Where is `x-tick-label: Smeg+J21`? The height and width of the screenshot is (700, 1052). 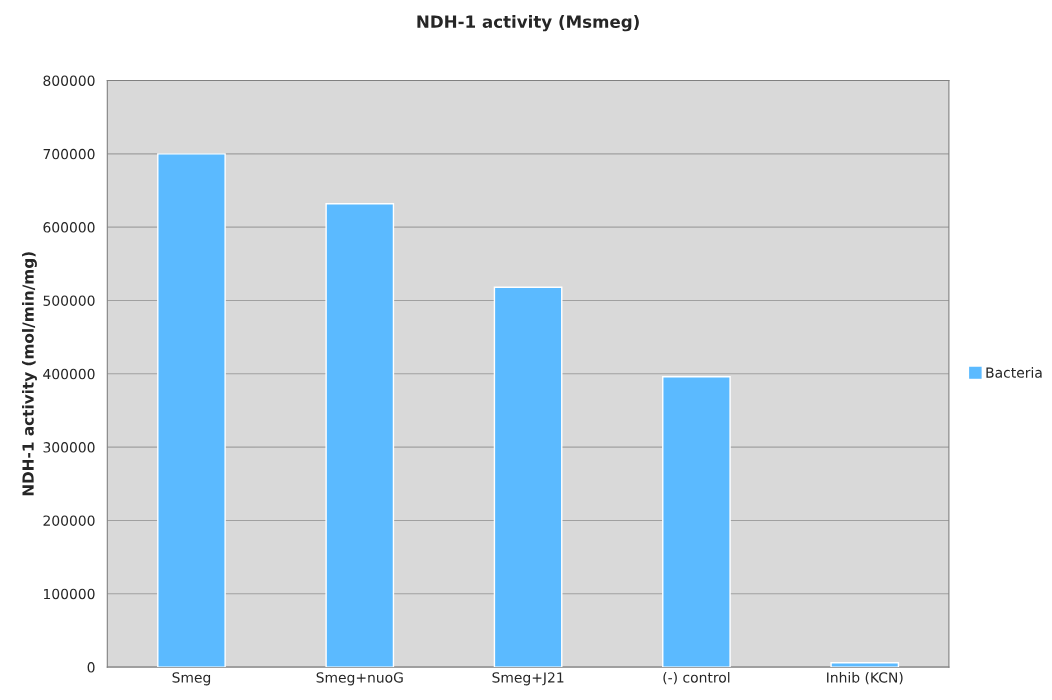
x-tick-label: Smeg+J21 is located at coordinates (528, 679).